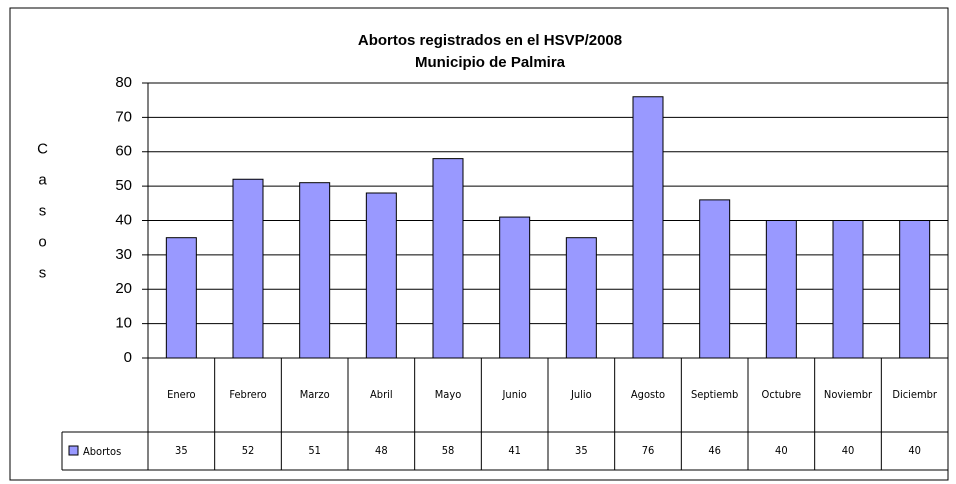 Image resolution: width=956 pixels, height=484 pixels. Describe the element at coordinates (123, 219) in the screenshot. I see `y-tick-label: 40` at that location.